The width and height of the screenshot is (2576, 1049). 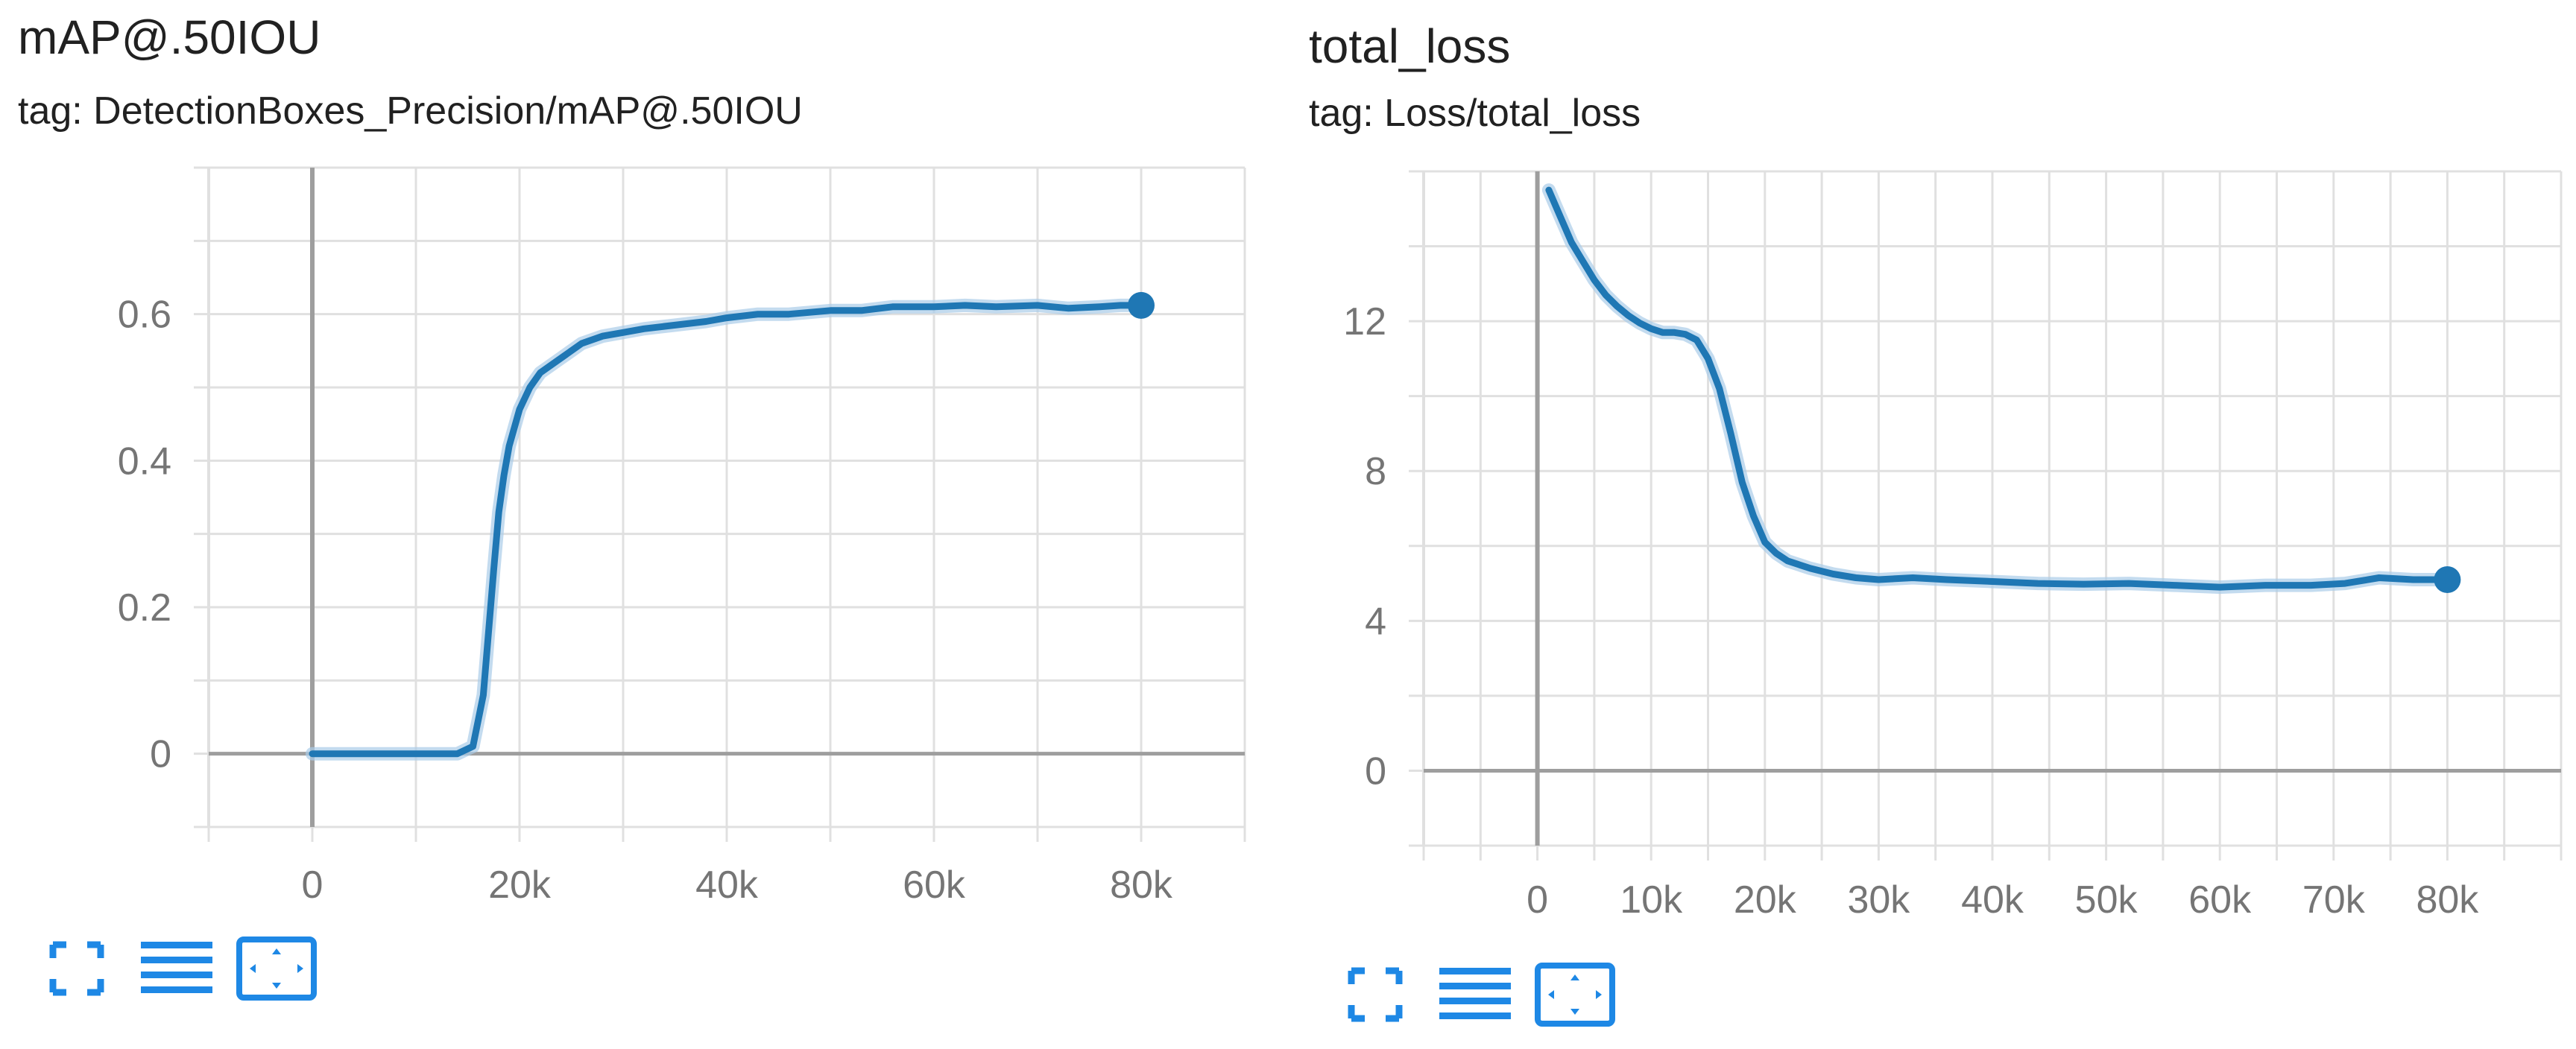 What do you see at coordinates (169, 37) in the screenshot?
I see `chart-title: mAP@.50IOU` at bounding box center [169, 37].